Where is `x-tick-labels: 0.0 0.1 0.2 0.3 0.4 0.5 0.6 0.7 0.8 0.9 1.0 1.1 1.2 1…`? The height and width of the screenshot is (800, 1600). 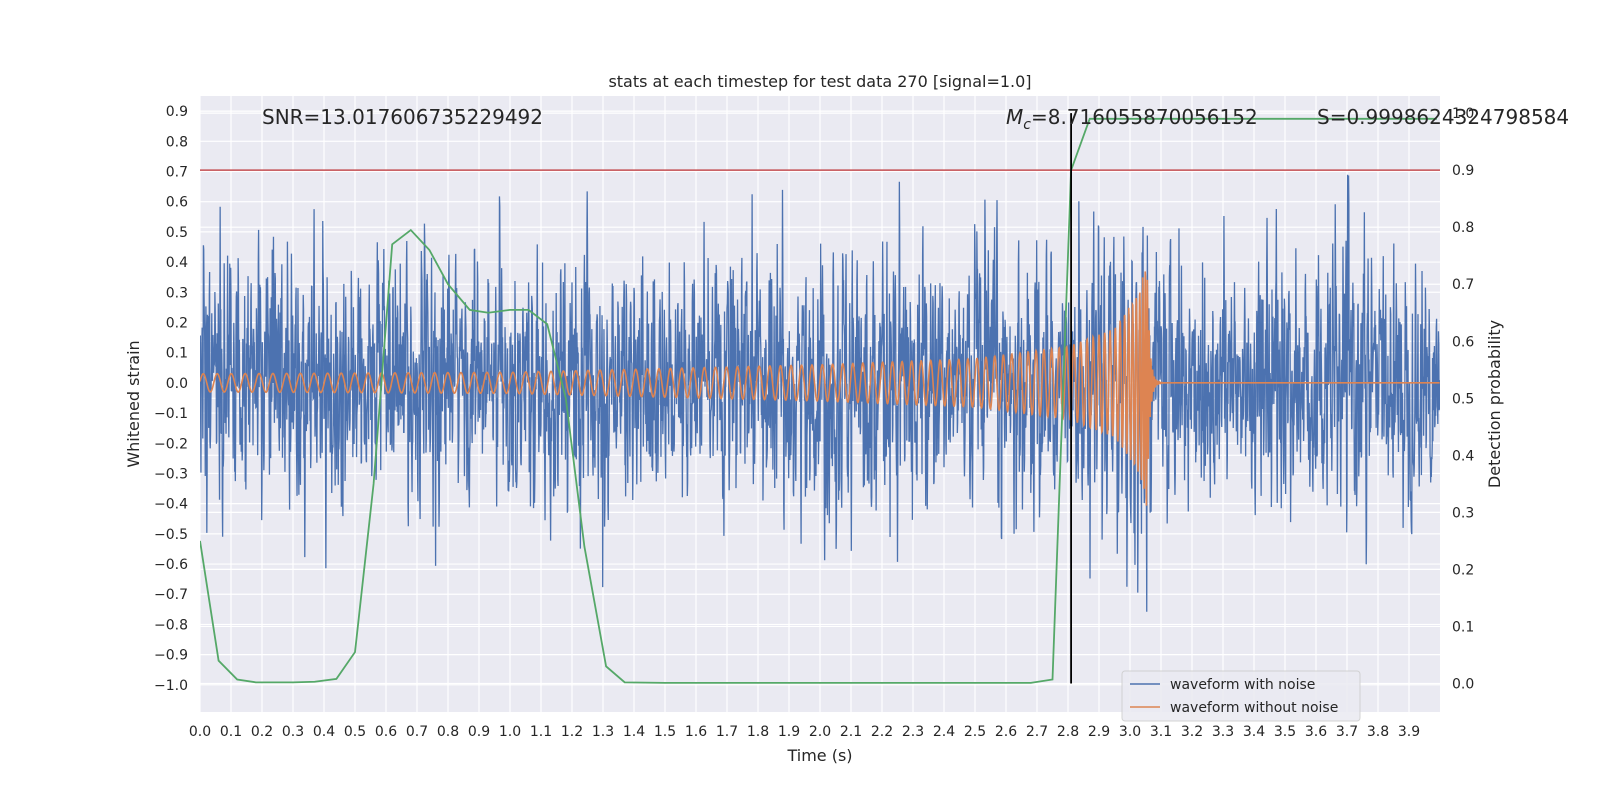 x-tick-labels: 0.0 0.1 0.2 0.3 0.4 0.5 0.6 0.7 0.8 0.9 1.0 1.1 1.2 1… is located at coordinates (804, 732).